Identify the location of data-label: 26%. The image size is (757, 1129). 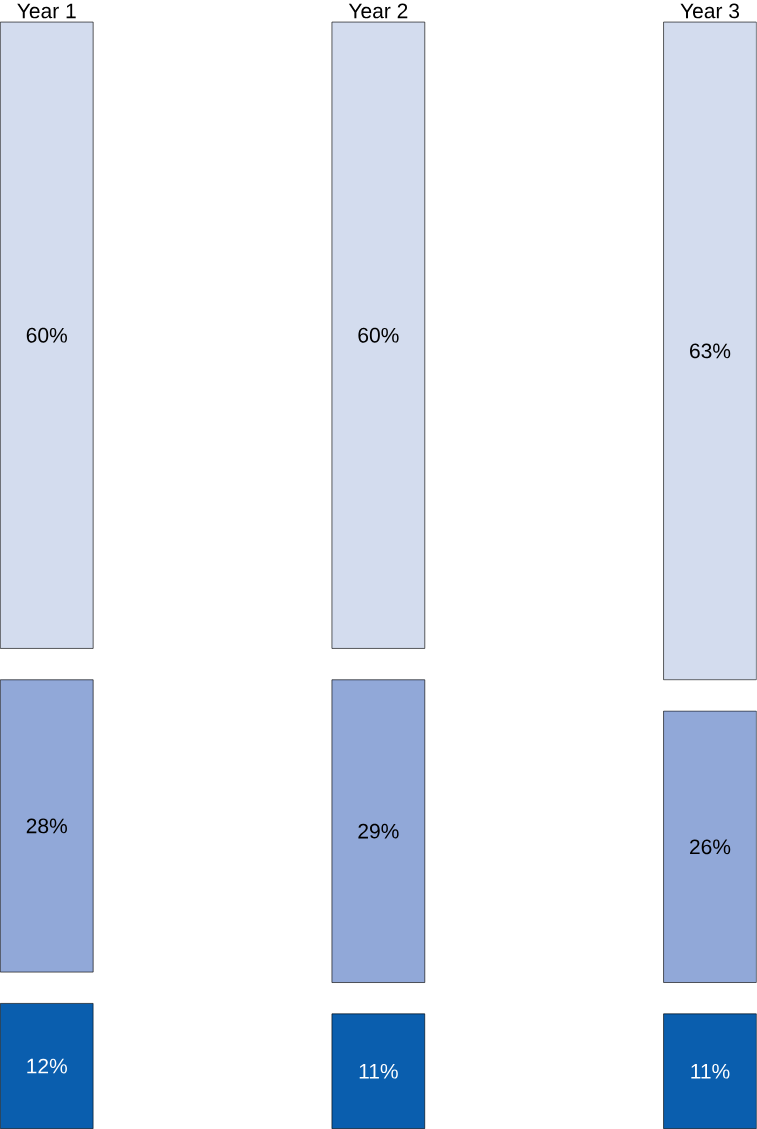
(710, 847).